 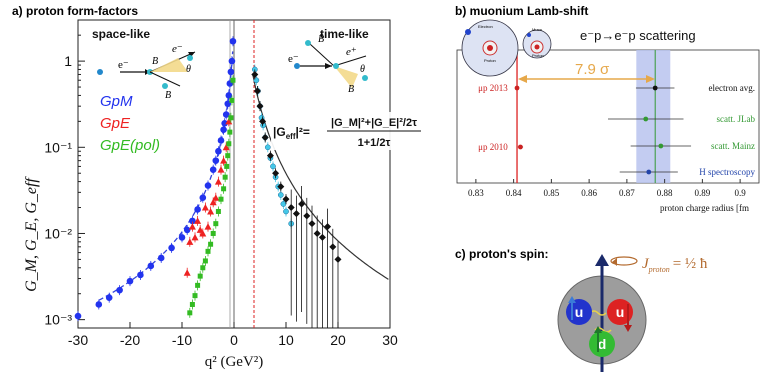 What do you see at coordinates (58, 320) in the screenshot?
I see `y-tick-label: 10⁻³` at bounding box center [58, 320].